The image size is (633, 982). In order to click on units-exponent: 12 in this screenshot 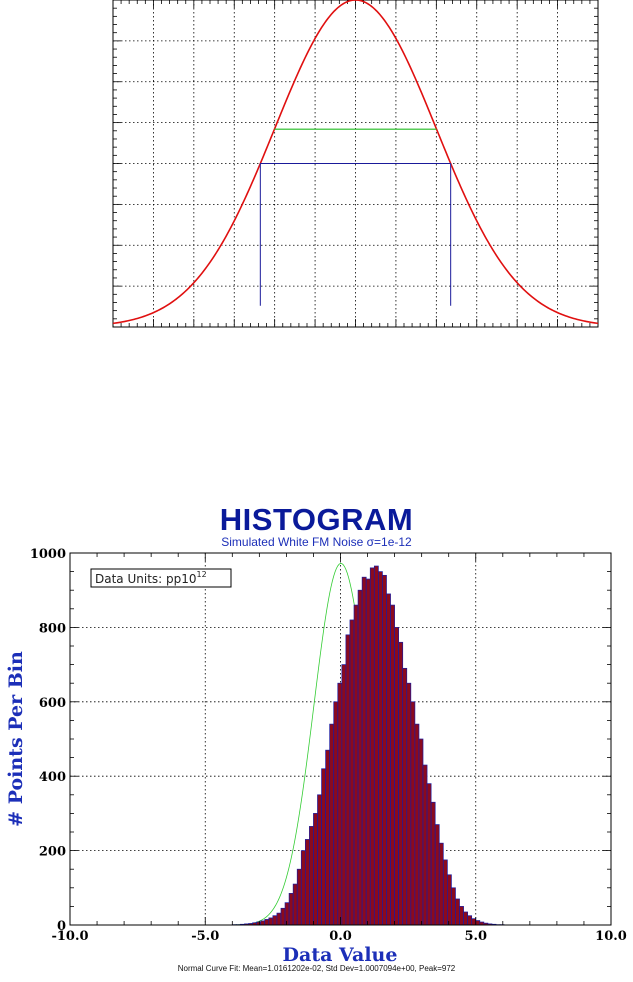, I will do `click(202, 574)`.